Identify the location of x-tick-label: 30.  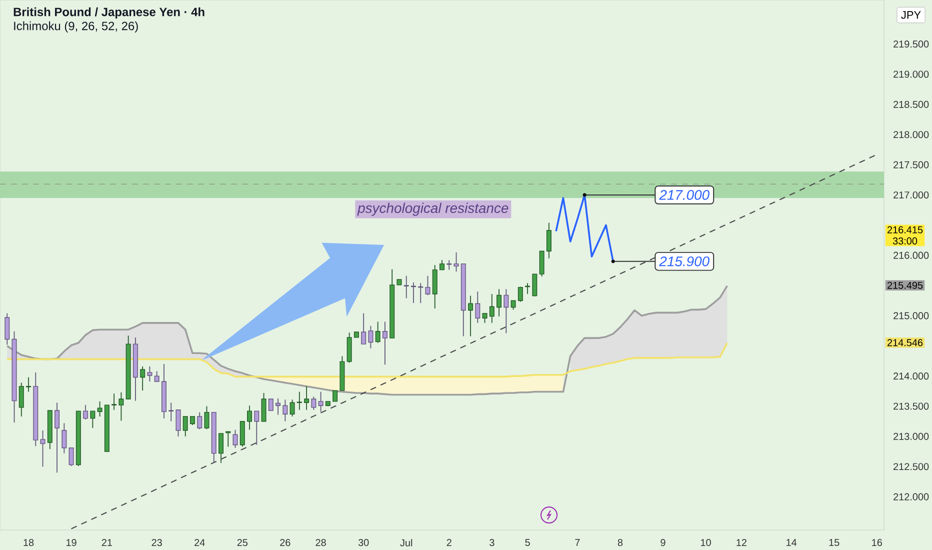
(363, 542).